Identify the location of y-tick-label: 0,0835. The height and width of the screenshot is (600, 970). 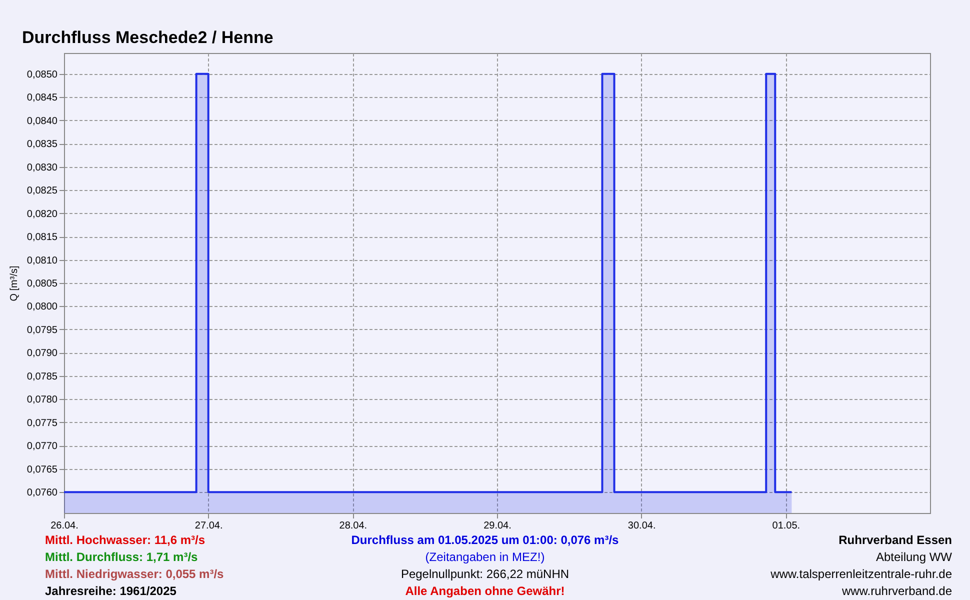
(42, 144).